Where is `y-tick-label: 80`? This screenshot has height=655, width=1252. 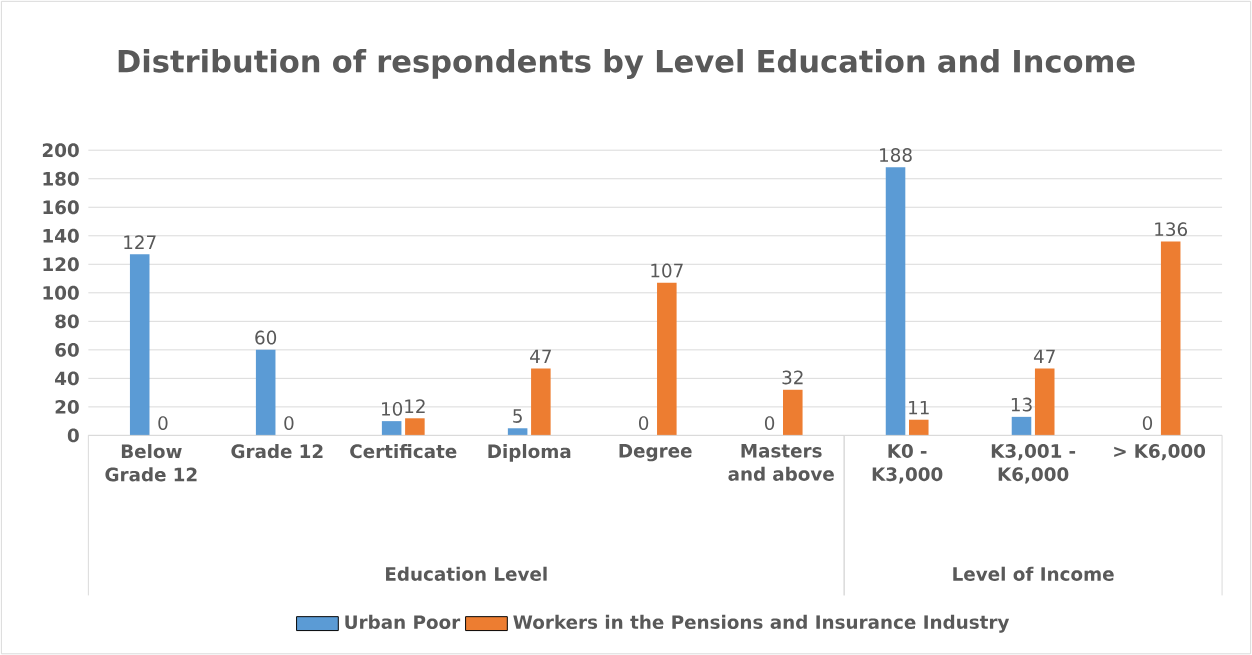
y-tick-label: 80 is located at coordinates (67, 321).